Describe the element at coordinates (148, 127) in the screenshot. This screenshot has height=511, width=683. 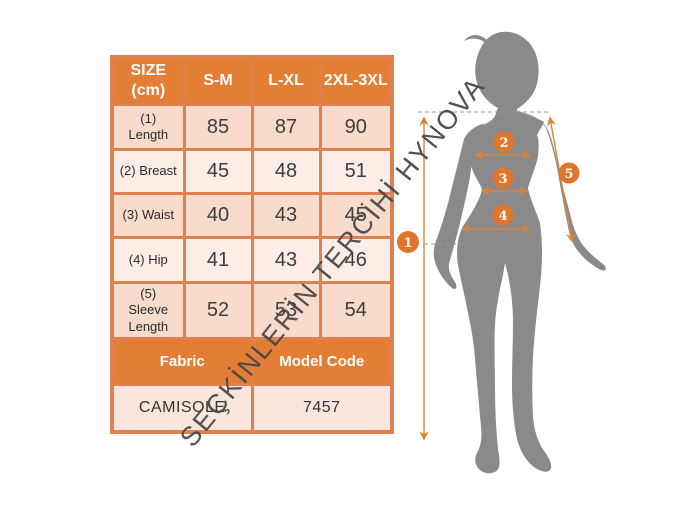
I see `row-label-length: (1) Length` at that location.